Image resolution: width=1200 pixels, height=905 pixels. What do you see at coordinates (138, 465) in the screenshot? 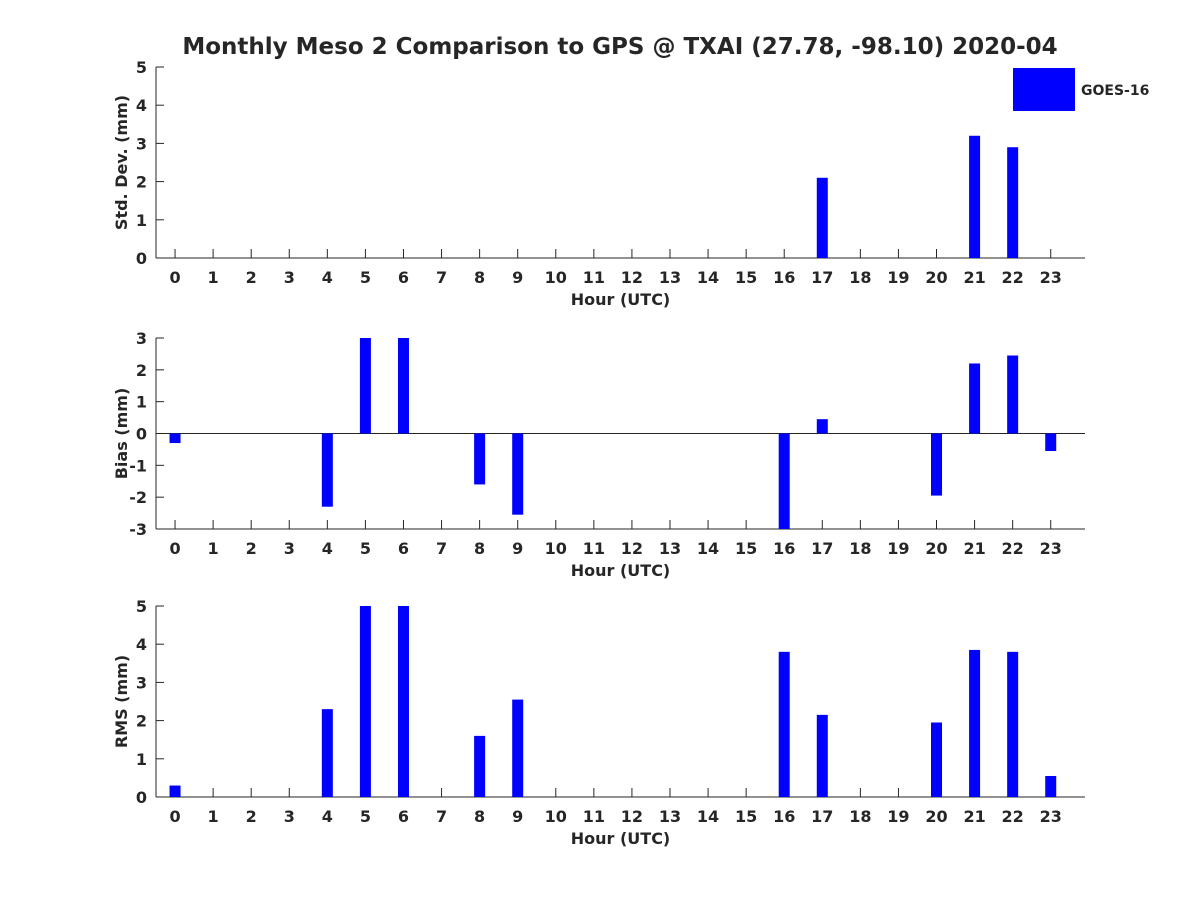
I see `y-tick-label: -1` at bounding box center [138, 465].